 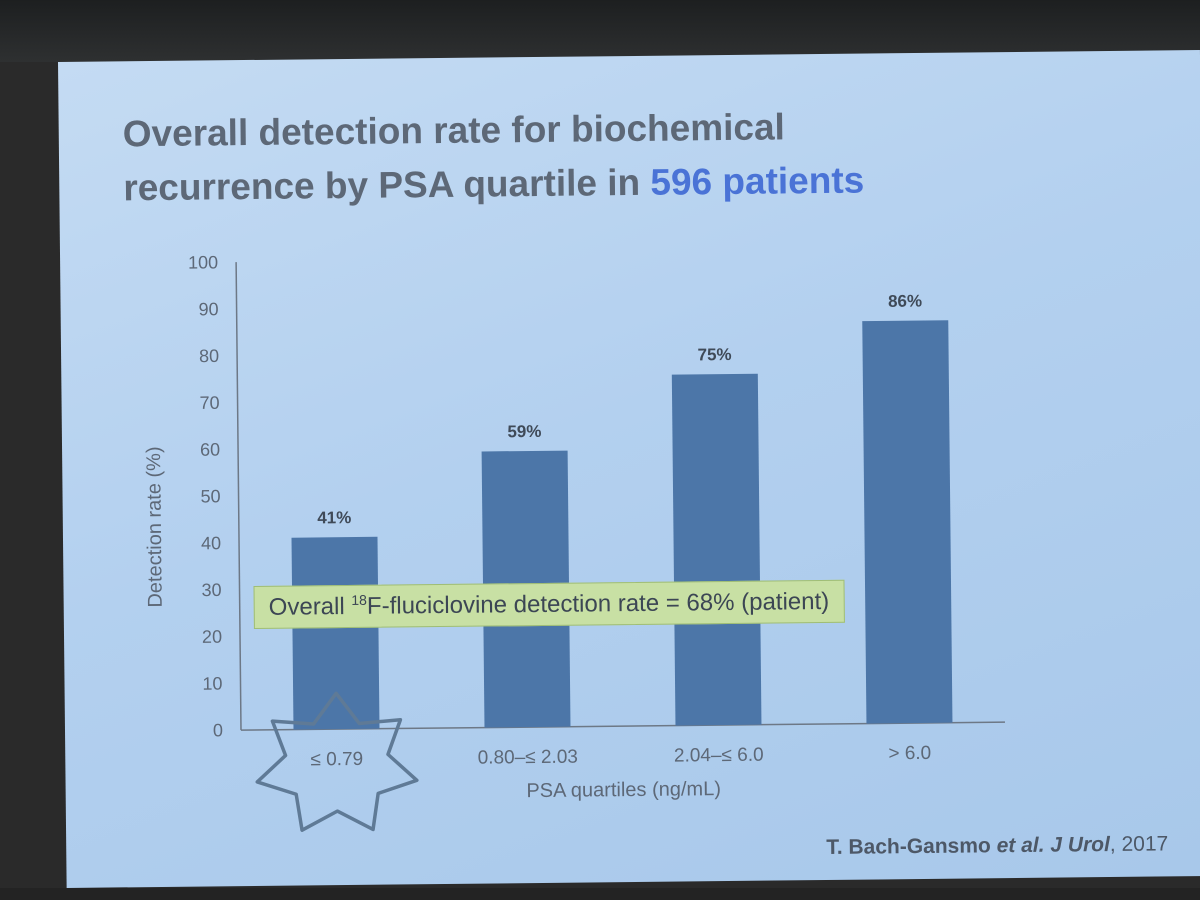 I want to click on y-tick-labels: 0 10 20 30 40 50 60 70 80 90 100, so click(x=205, y=496).